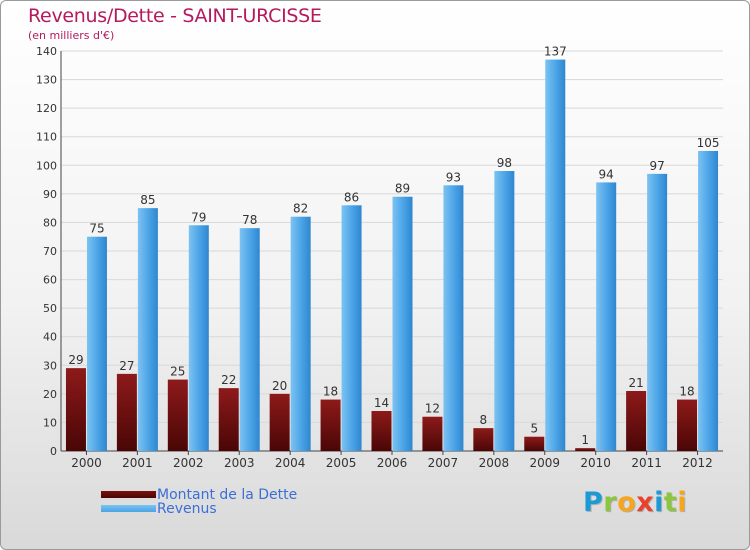  I want to click on data-label-revenue: 94, so click(606, 174).